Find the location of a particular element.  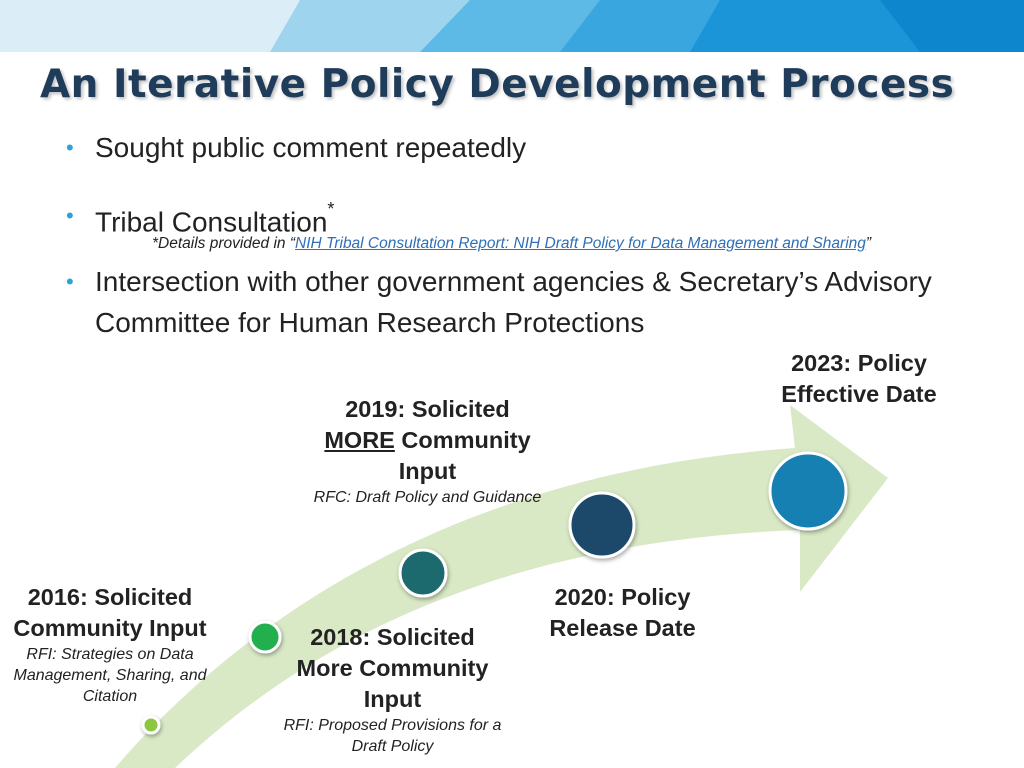

milestone-2020: 2020: Policy Release Date is located at coordinates (622, 613).